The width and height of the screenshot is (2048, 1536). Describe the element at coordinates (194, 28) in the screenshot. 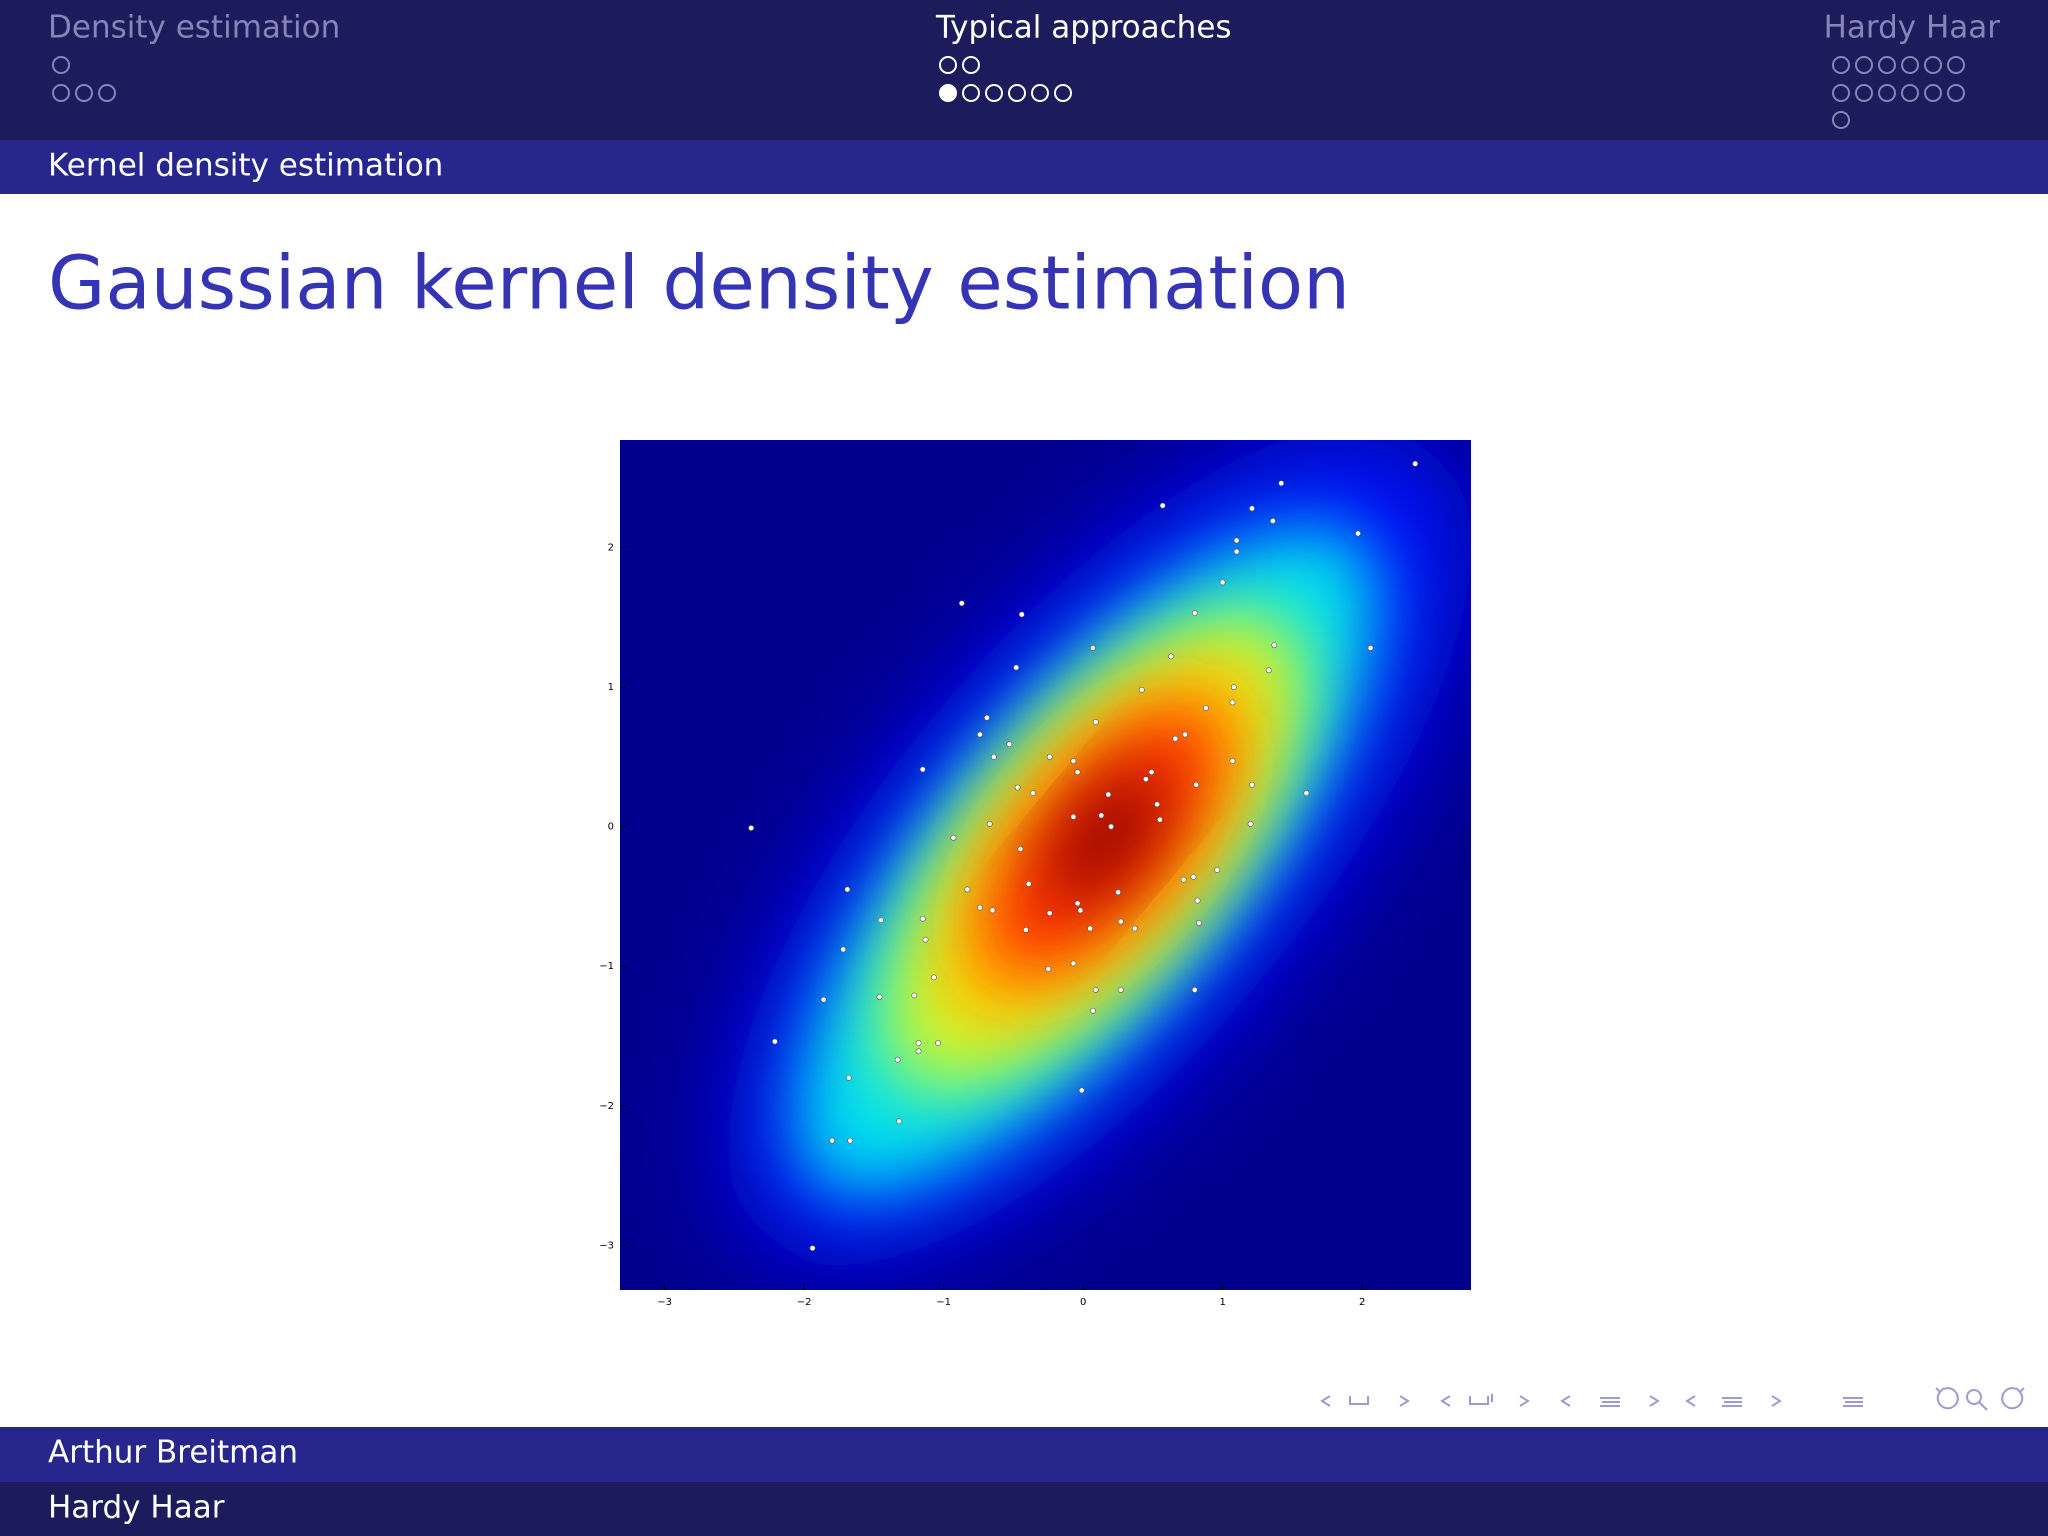

I see `section-link: Density estimation` at that location.